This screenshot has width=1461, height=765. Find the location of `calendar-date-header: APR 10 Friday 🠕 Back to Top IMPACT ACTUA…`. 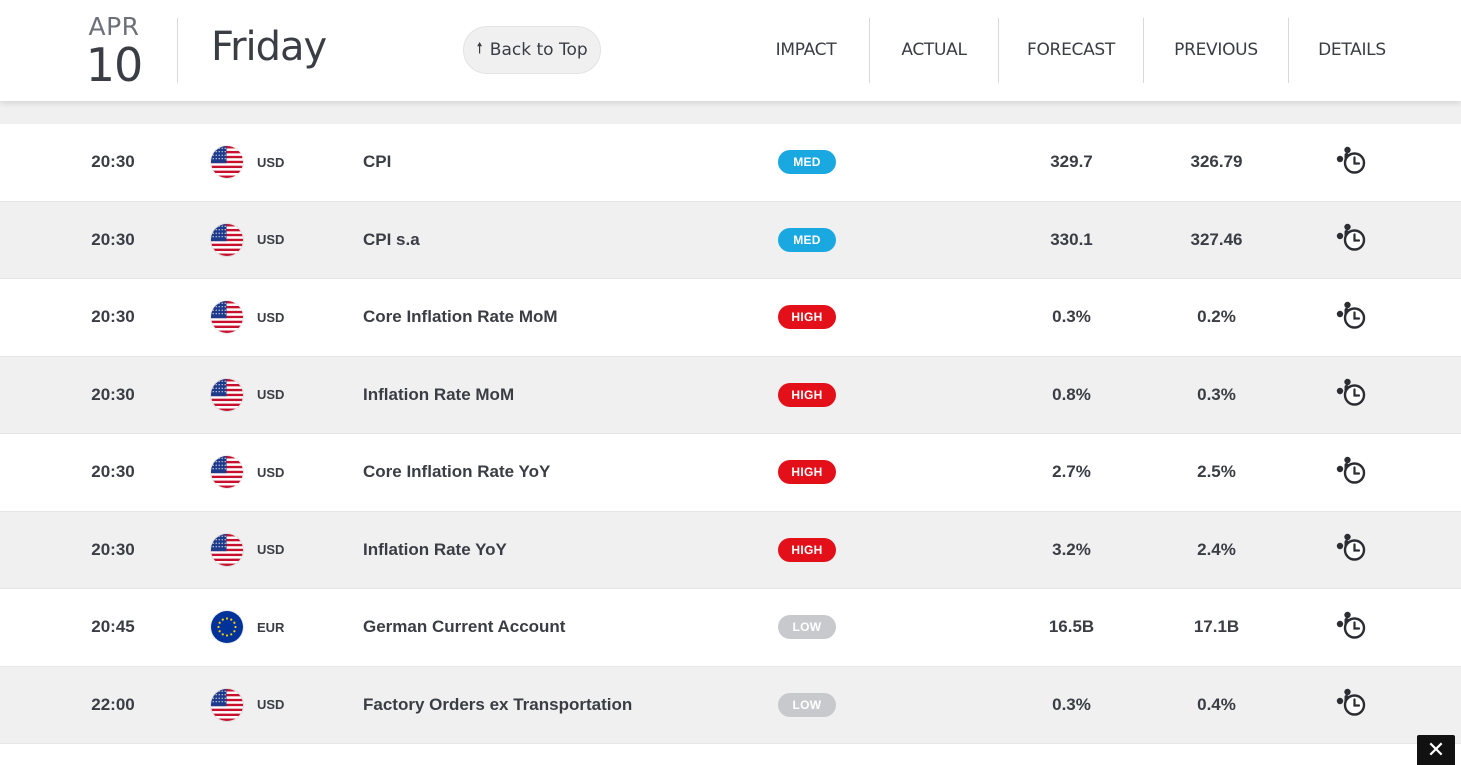

calendar-date-header: APR 10 Friday 🠕 Back to Top IMPACT ACTUA… is located at coordinates (730, 50).